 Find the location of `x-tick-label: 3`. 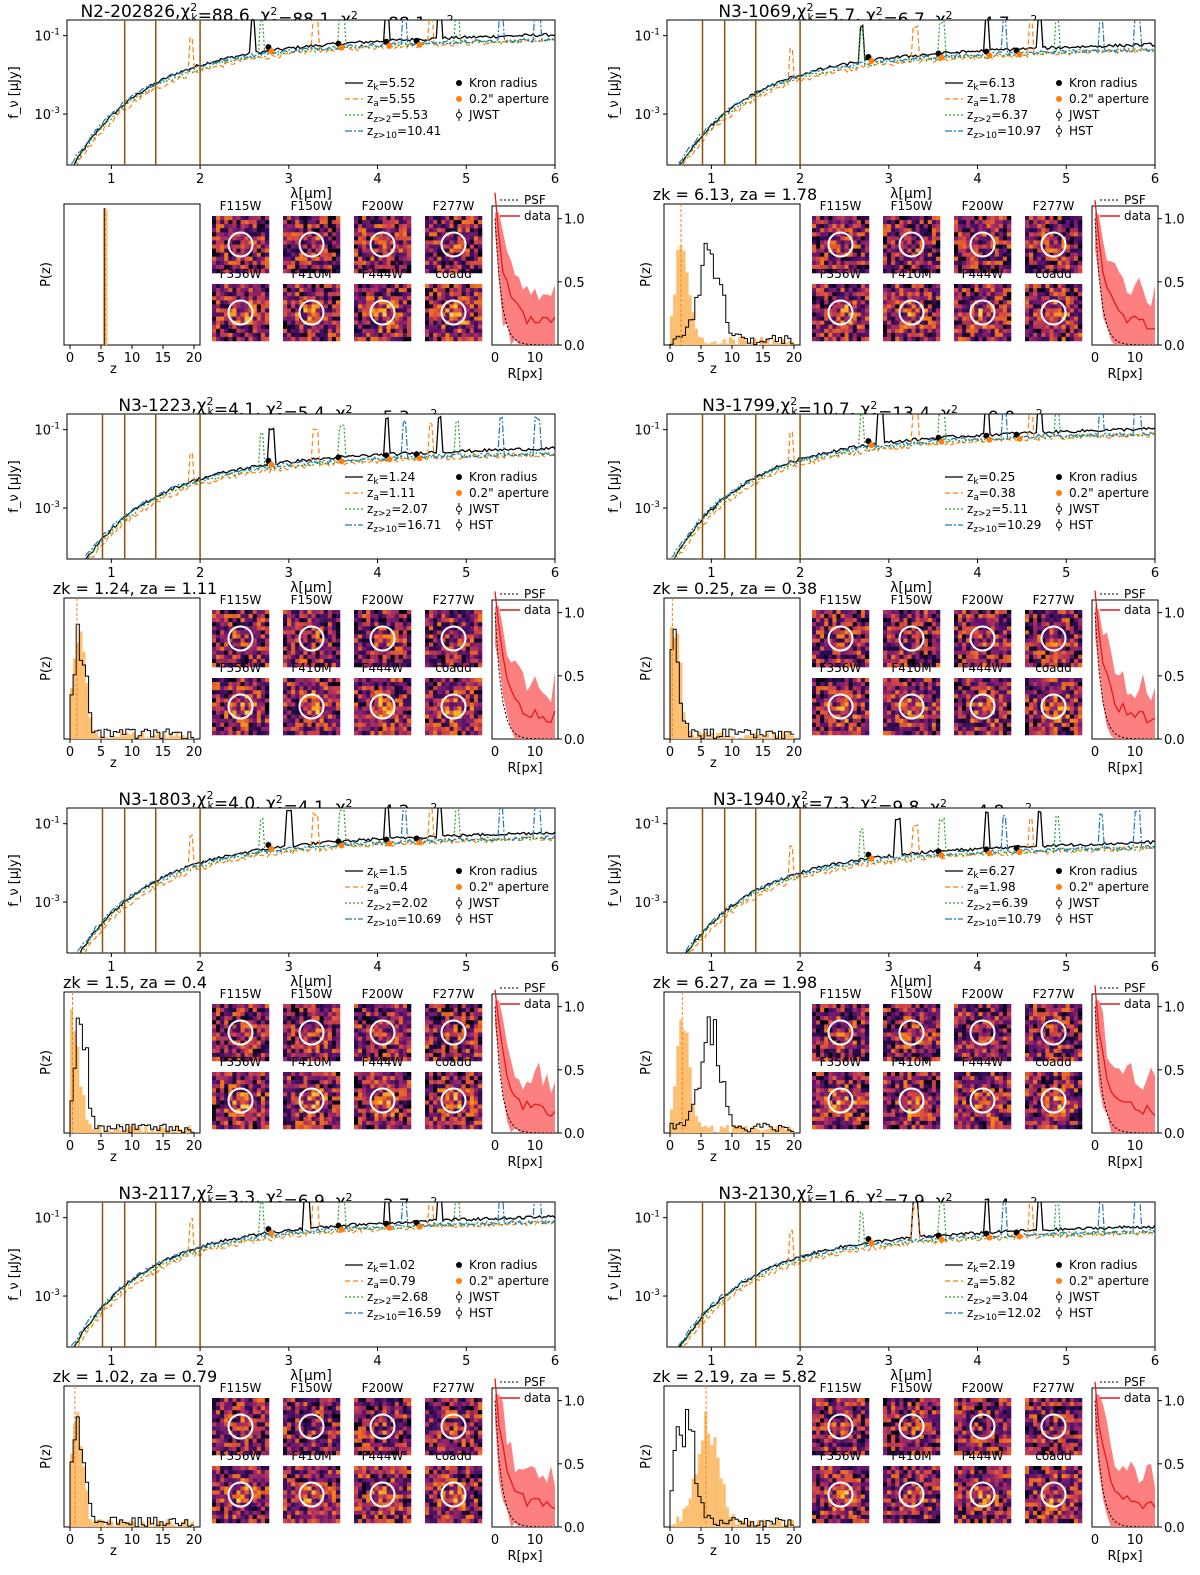

x-tick-label: 3 is located at coordinates (289, 179).